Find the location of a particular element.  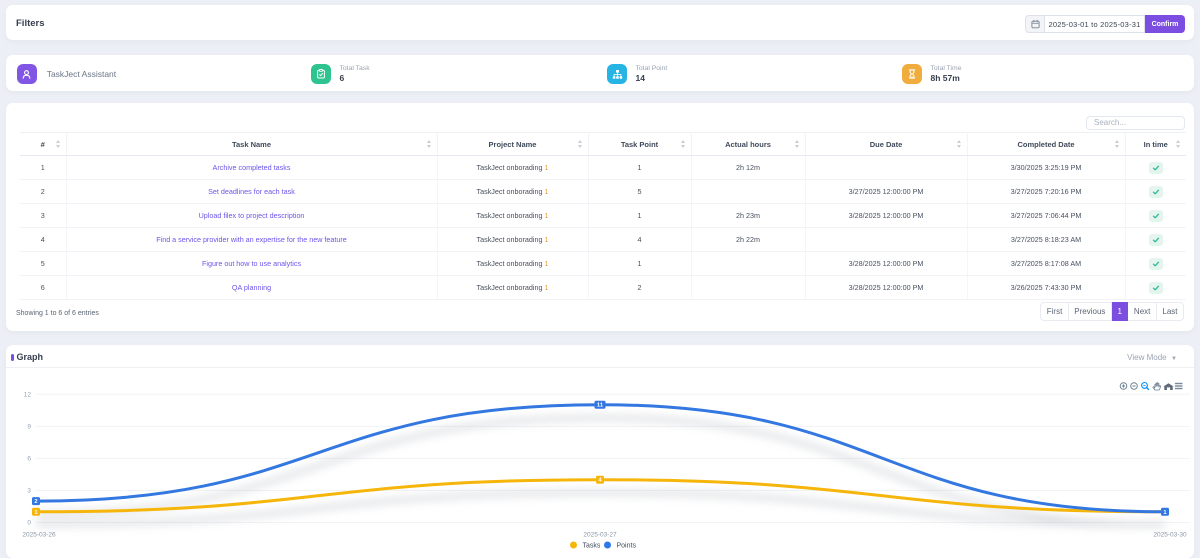

svg-text: 2025-03-27 is located at coordinates (600, 535).